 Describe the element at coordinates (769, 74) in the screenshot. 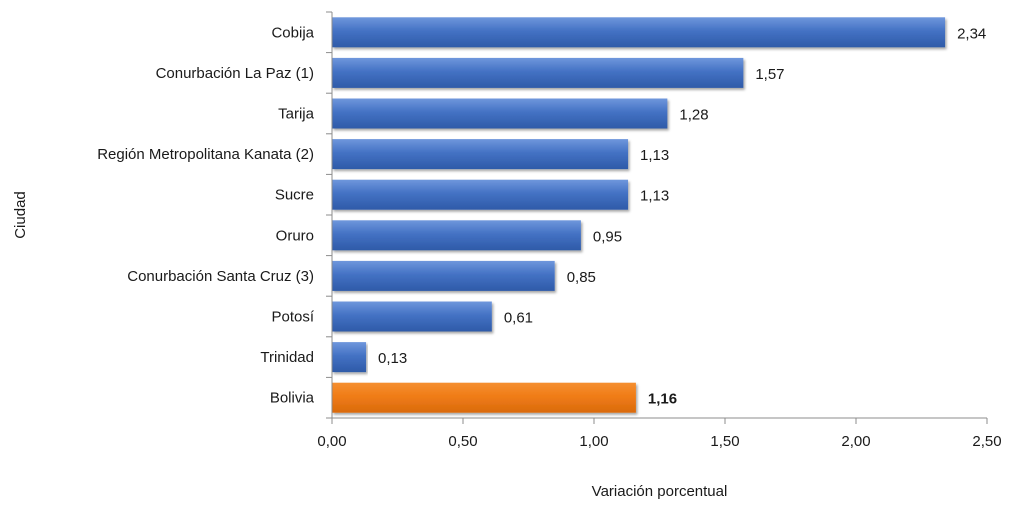

I see `data-label: 1,57` at that location.